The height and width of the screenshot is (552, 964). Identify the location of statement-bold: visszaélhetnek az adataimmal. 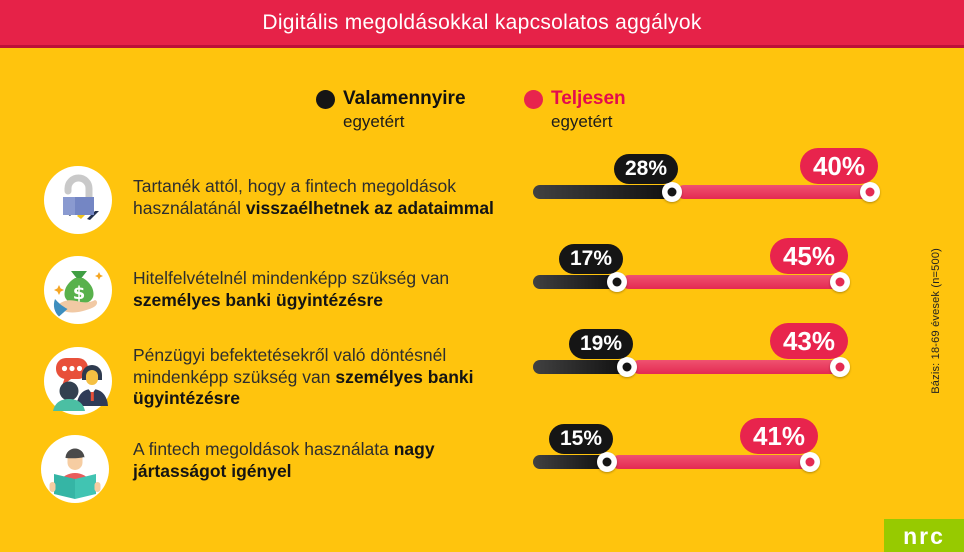
(369, 207).